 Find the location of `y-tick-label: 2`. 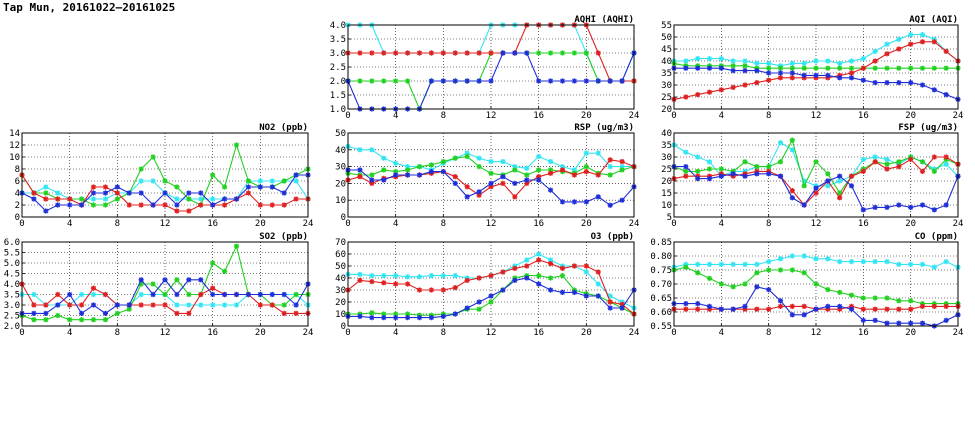

y-tick-label: 2 is located at coordinates (17, 206).